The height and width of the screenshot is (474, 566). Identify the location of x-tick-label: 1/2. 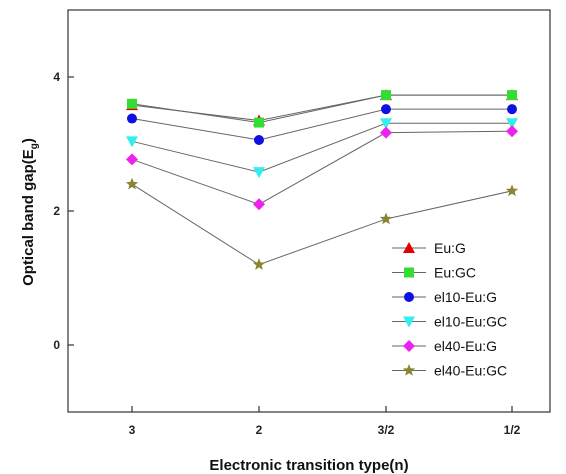
(512, 430).